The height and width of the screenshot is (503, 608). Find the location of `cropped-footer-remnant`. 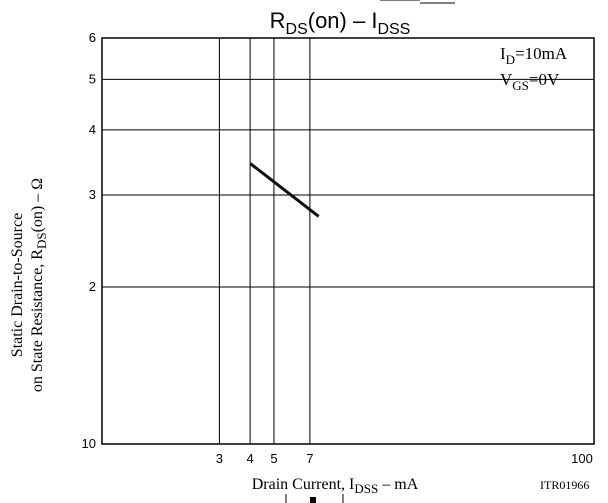

cropped-footer-remnant is located at coordinates (314, 498).